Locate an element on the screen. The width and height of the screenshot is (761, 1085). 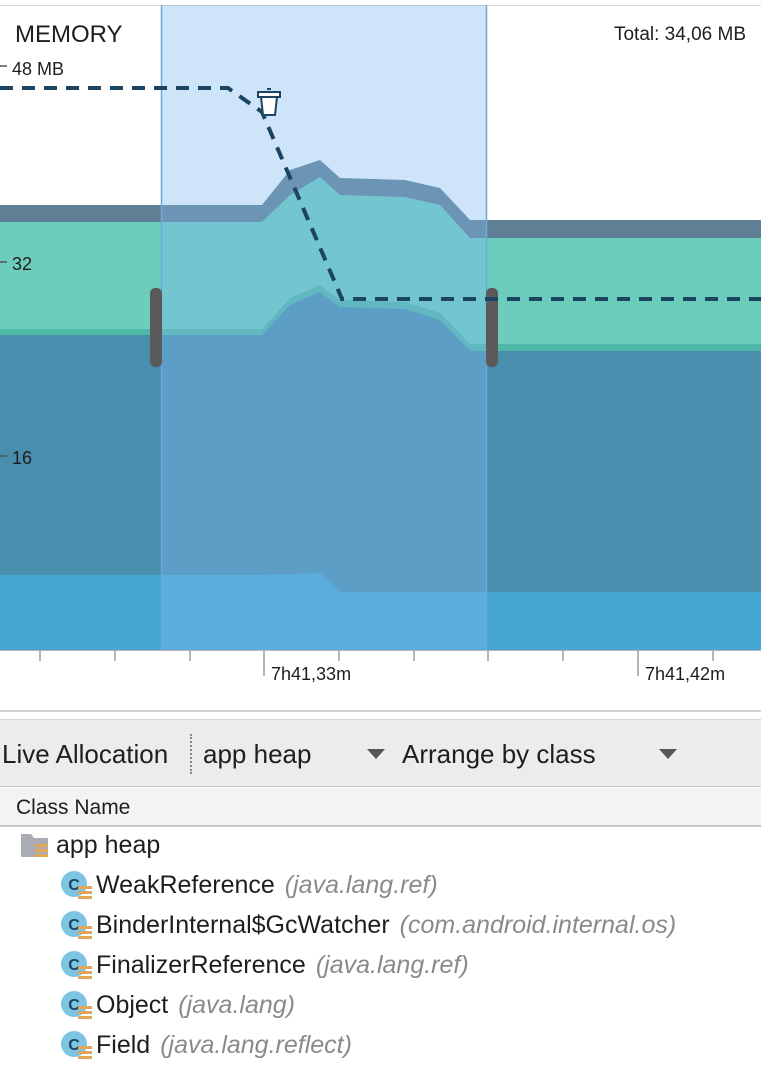
arrange-select-dropdown-icon is located at coordinates (668, 754).